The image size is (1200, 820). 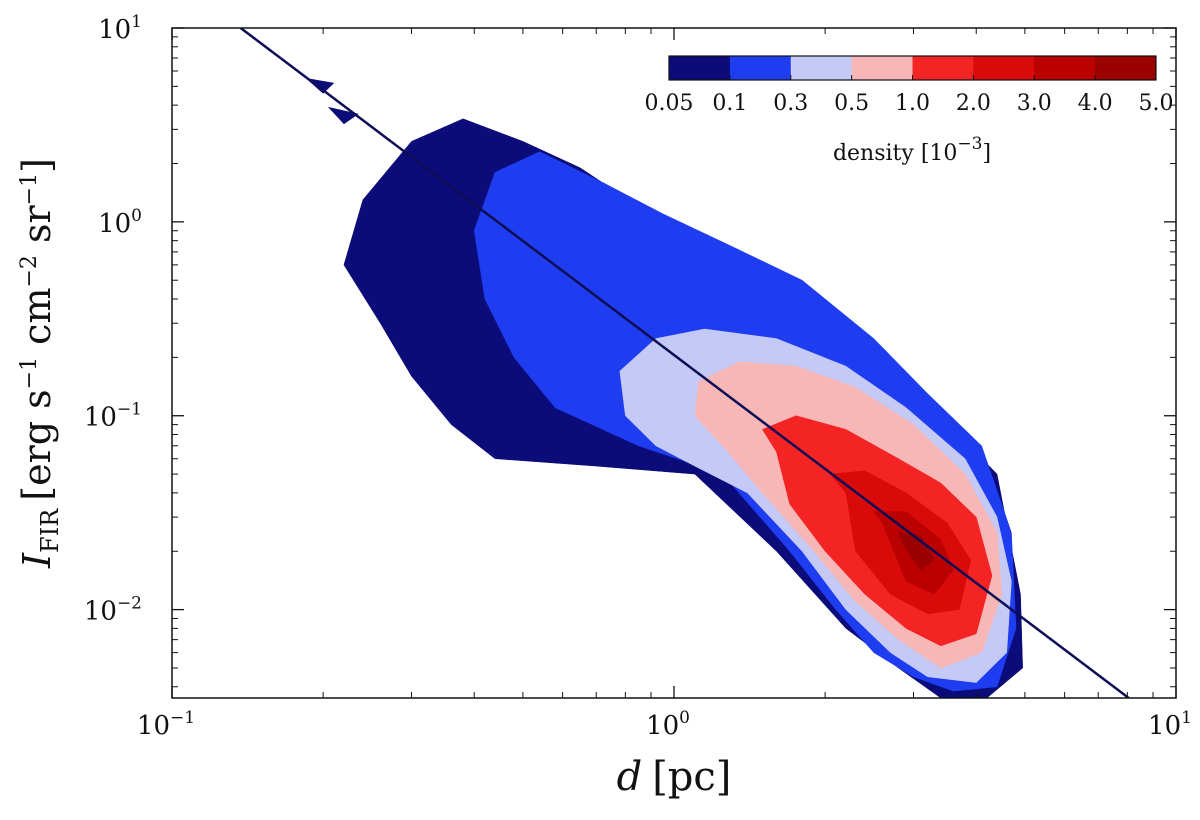 What do you see at coordinates (973, 103) in the screenshot?
I see `colorbar-tick-label: 2.0` at bounding box center [973, 103].